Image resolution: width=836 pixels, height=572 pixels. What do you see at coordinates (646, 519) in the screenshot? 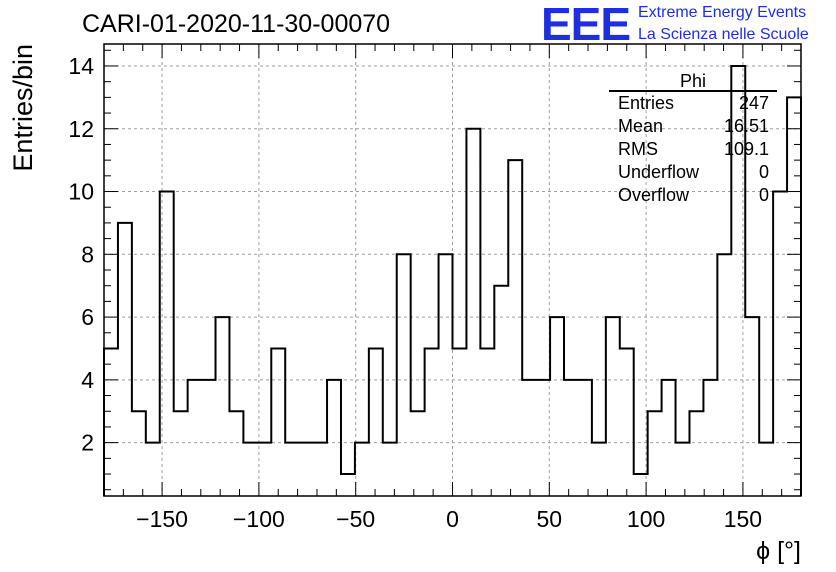
I see `x-tick-label: 100` at bounding box center [646, 519].